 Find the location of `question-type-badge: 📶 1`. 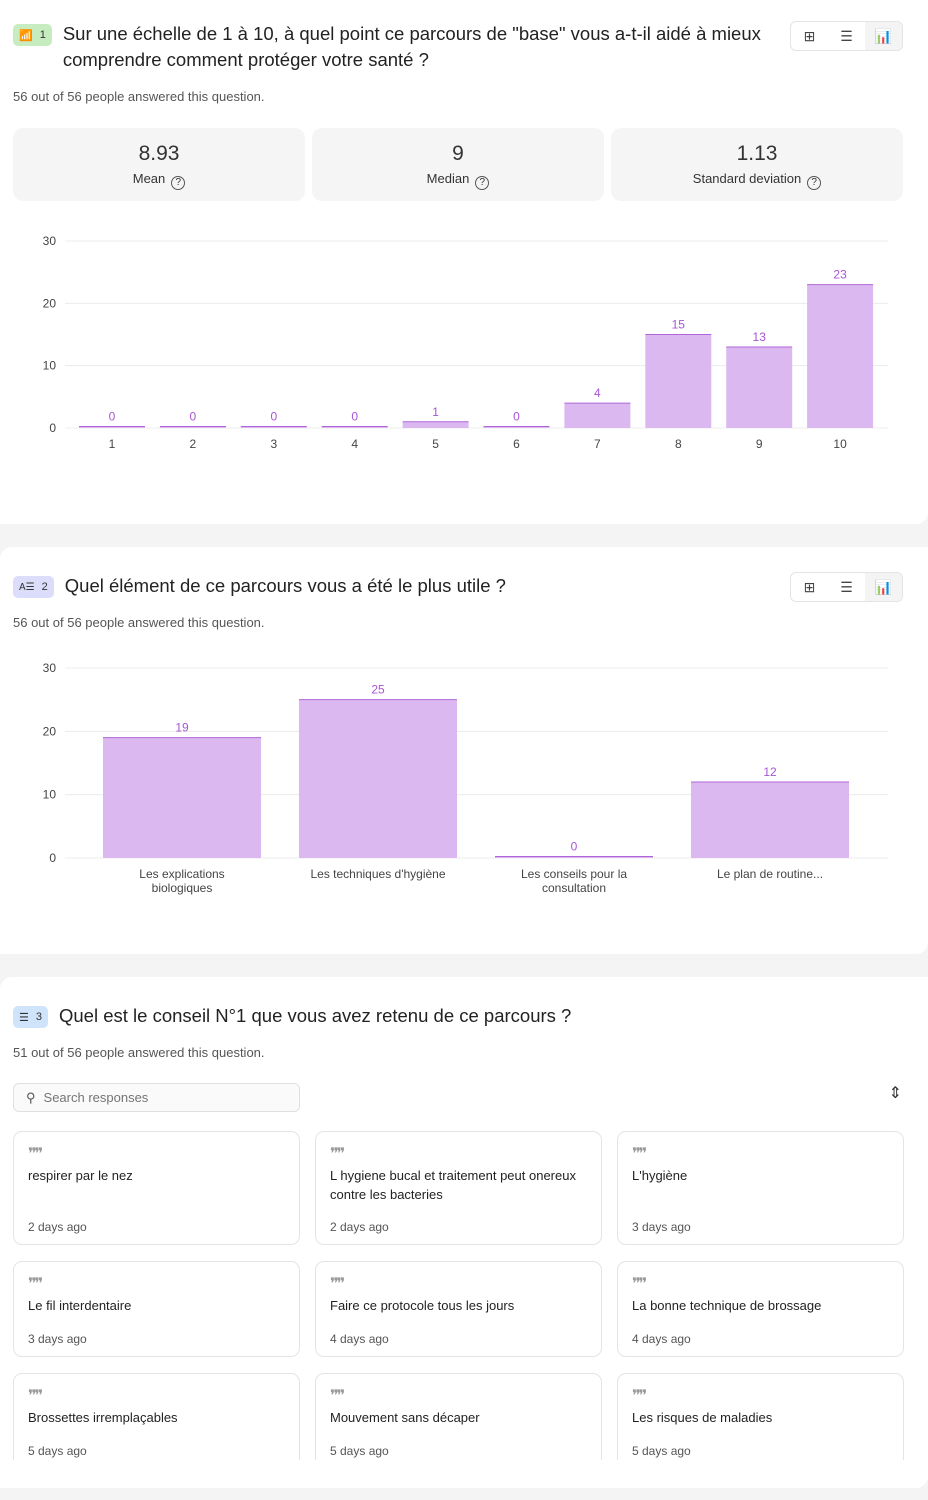

question-type-badge: 📶 1 is located at coordinates (32, 35).